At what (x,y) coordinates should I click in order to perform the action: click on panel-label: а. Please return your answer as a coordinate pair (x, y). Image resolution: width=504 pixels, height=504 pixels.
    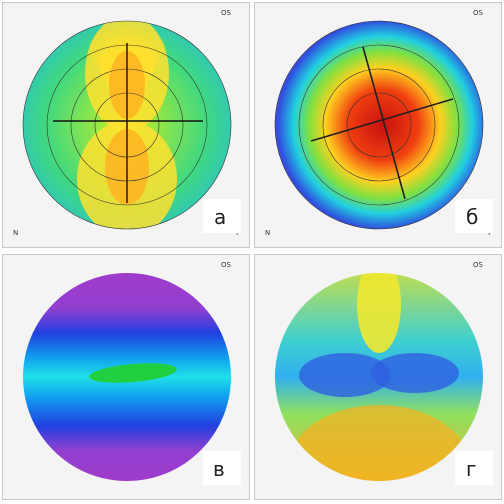
    Looking at the image, I should click on (220, 217).